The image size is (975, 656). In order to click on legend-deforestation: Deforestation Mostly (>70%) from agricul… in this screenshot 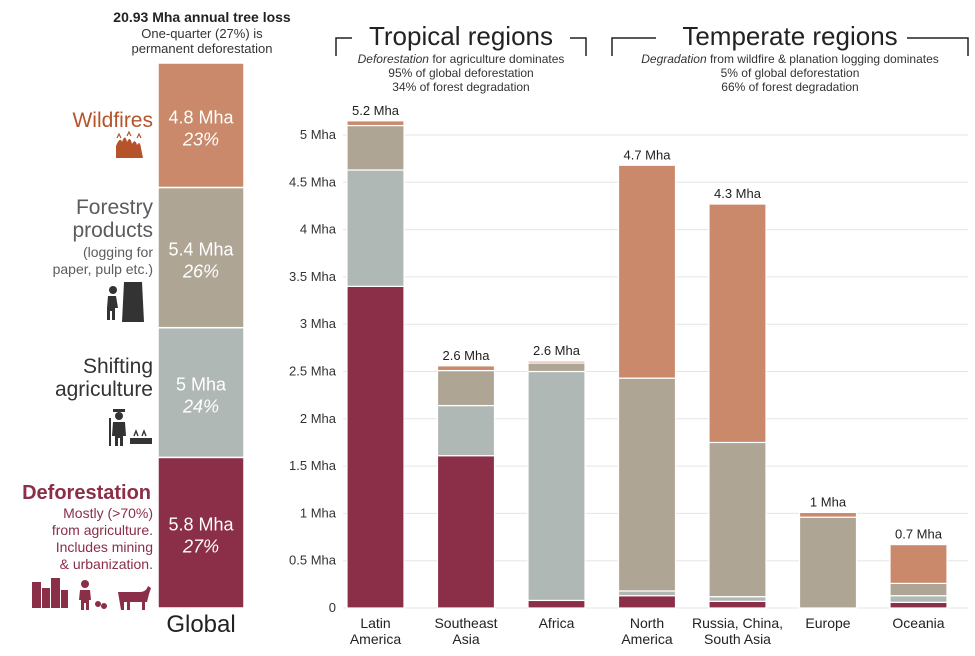, I will do `click(87, 546)`.